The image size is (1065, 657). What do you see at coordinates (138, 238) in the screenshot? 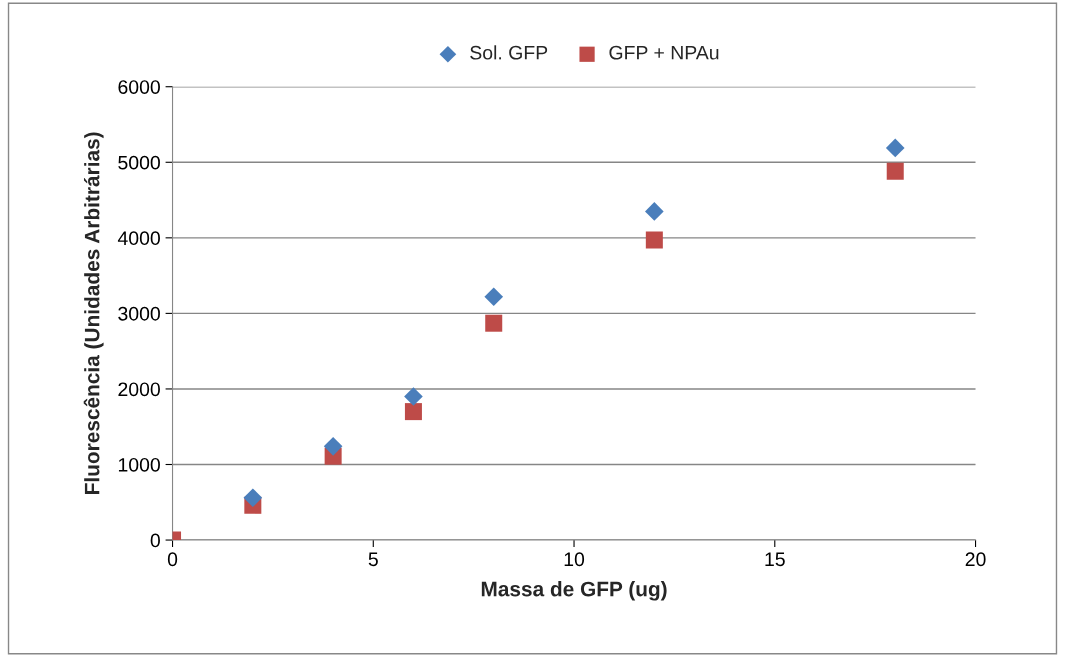
I see `y-tick-label: 4000` at bounding box center [138, 238].